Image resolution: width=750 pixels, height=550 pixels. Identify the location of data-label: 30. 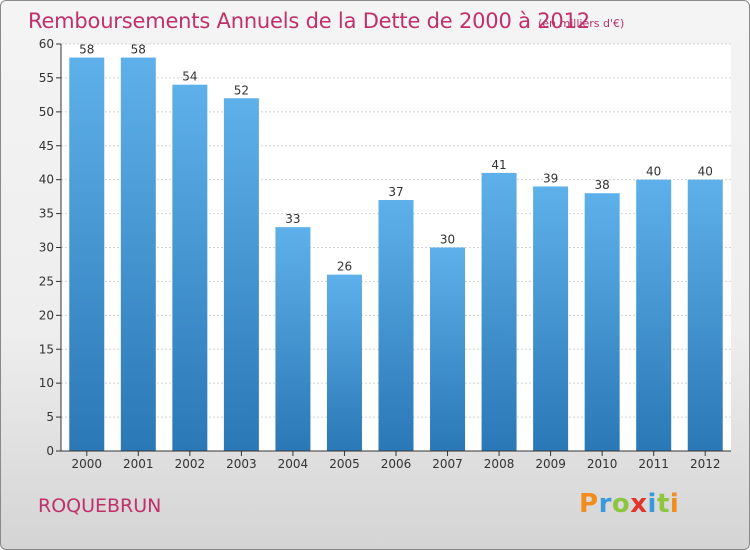
(447, 240).